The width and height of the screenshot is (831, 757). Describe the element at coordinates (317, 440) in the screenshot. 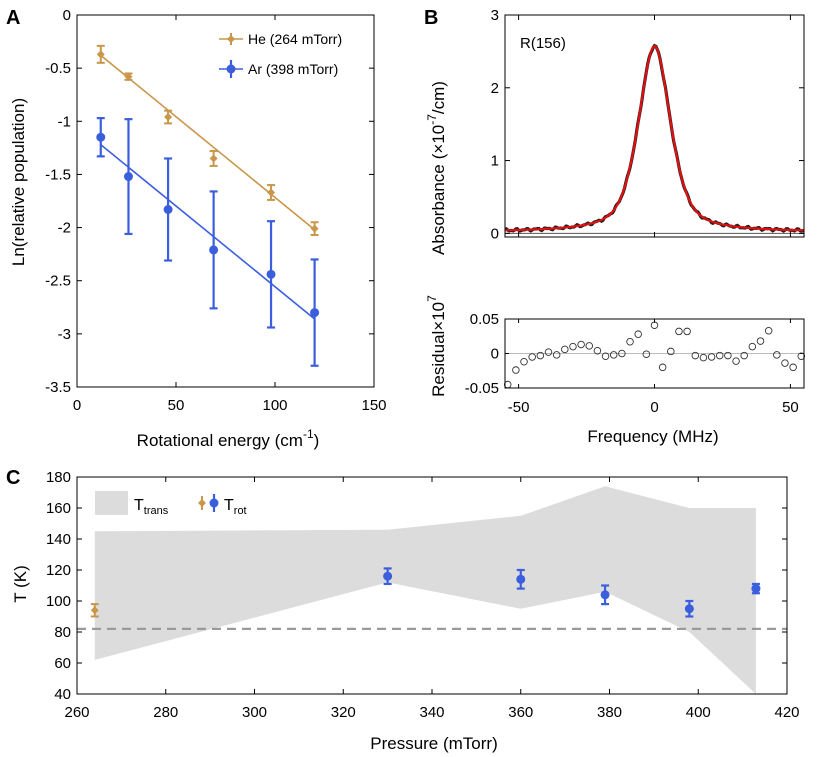

I see `panel-a-xlabel-end: )` at that location.